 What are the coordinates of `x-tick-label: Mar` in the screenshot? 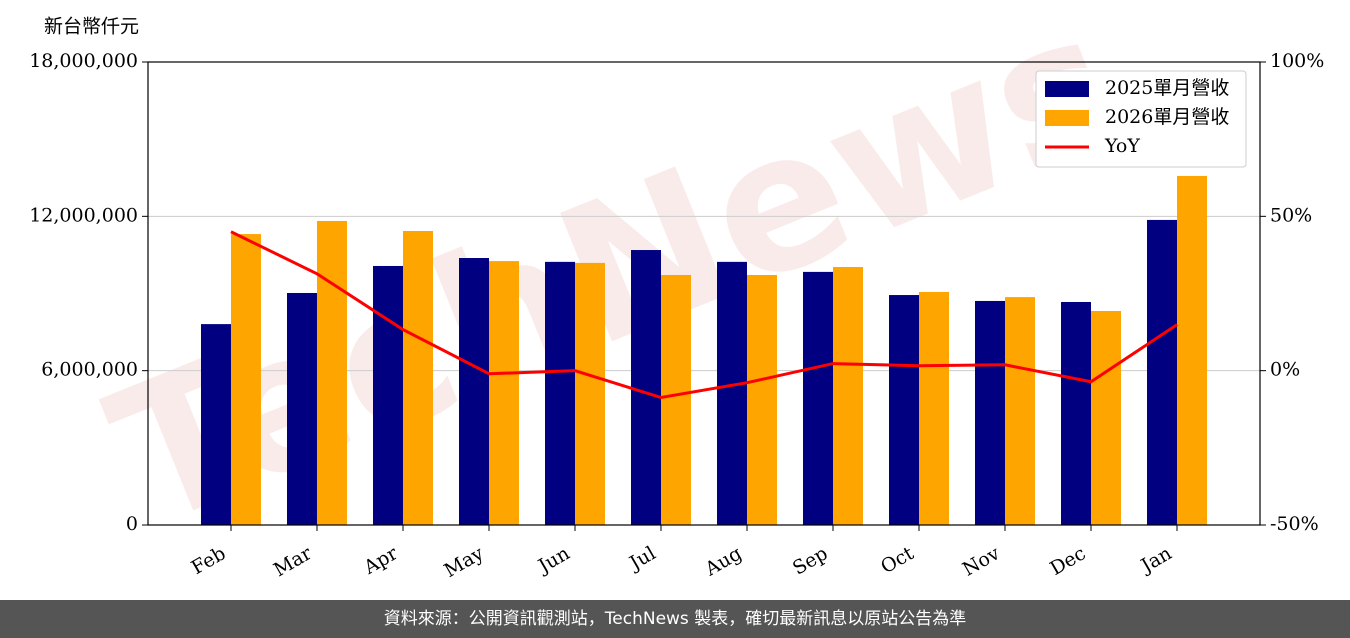 It's located at (293, 561).